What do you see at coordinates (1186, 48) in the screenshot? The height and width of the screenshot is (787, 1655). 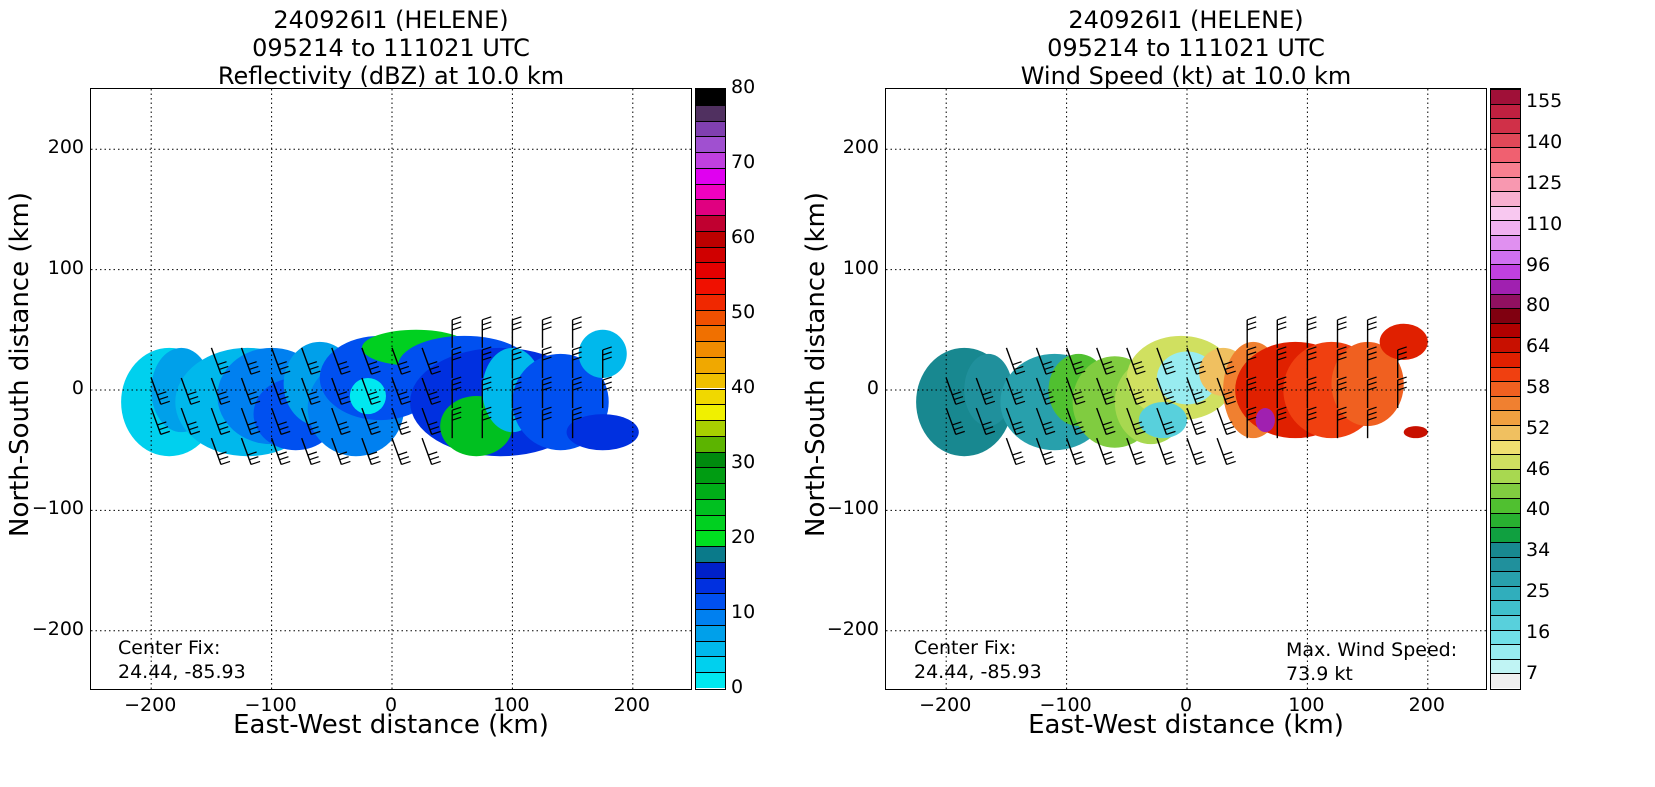 I see `title-line-2: 095214 to 111021 UTC` at bounding box center [1186, 48].